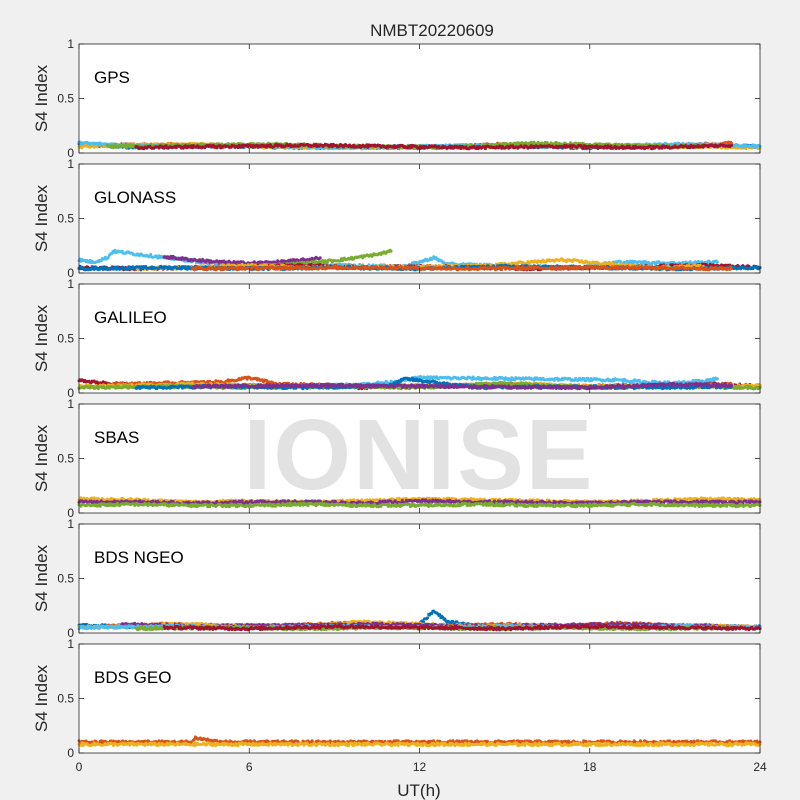 This screenshot has width=800, height=800. I want to click on chart-title: NMBT20220609, so click(432, 30).